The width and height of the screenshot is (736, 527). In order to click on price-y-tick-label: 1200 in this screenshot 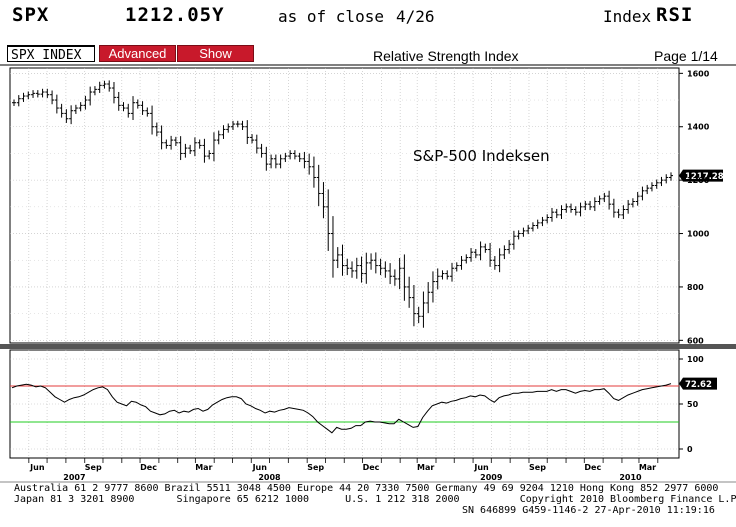, I will do `click(698, 180)`.